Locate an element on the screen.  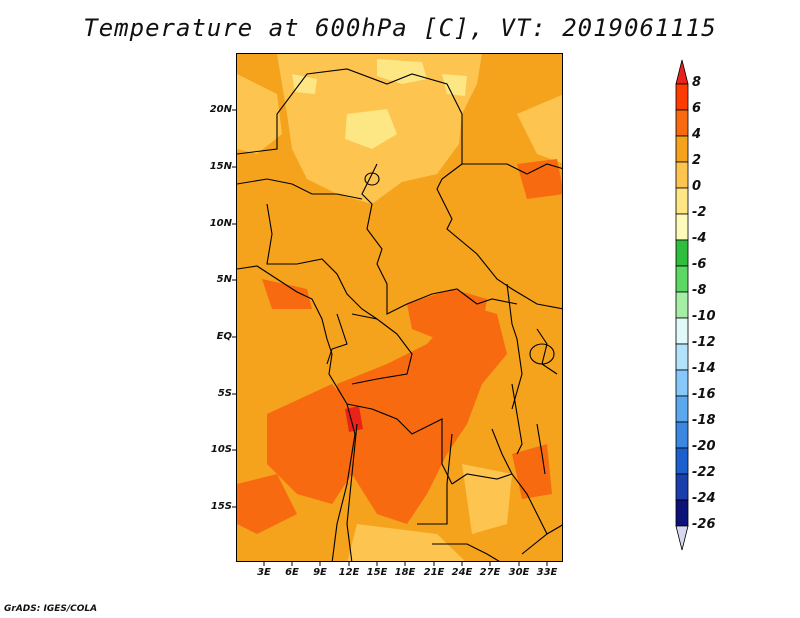
warm-region-east is located at coordinates (532, 471).